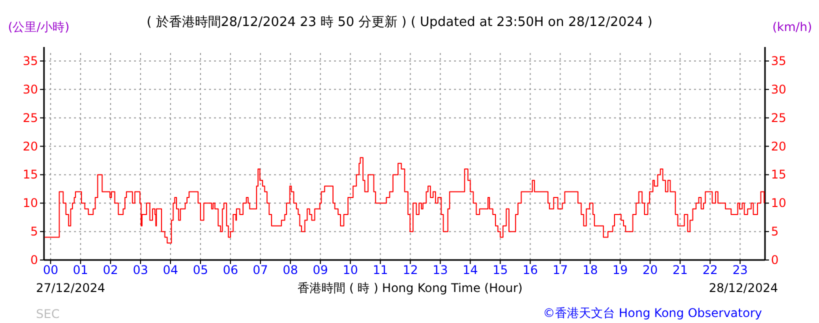 This screenshot has height=323, width=819. Describe the element at coordinates (410, 288) in the screenshot. I see `x-axis-title: 香港時間 ( 時 ) Hong Kong Time (Hour)` at that location.